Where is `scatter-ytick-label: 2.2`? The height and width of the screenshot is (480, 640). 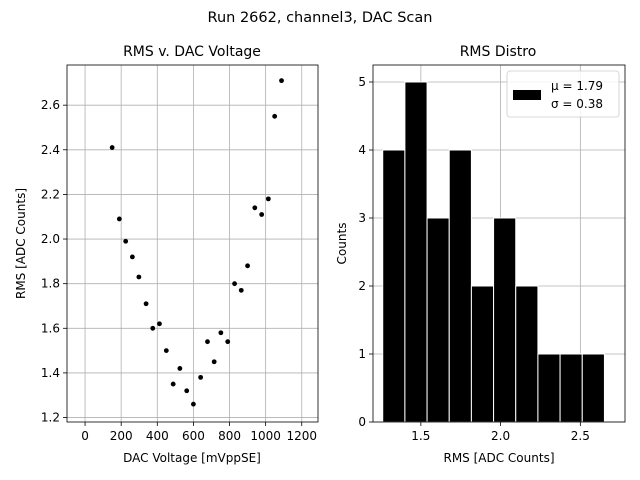 scatter-ytick-label: 2.2 is located at coordinates (50, 194).